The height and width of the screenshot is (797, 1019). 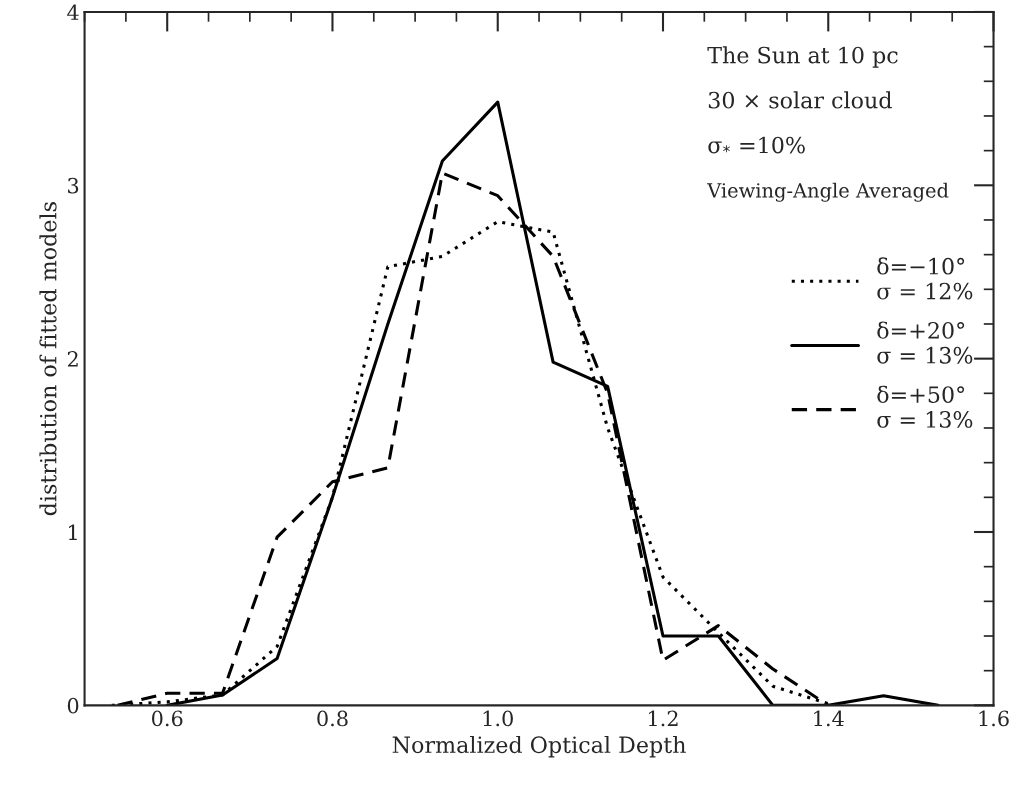 I want to click on x-tick-label: 1.6, so click(x=994, y=718).